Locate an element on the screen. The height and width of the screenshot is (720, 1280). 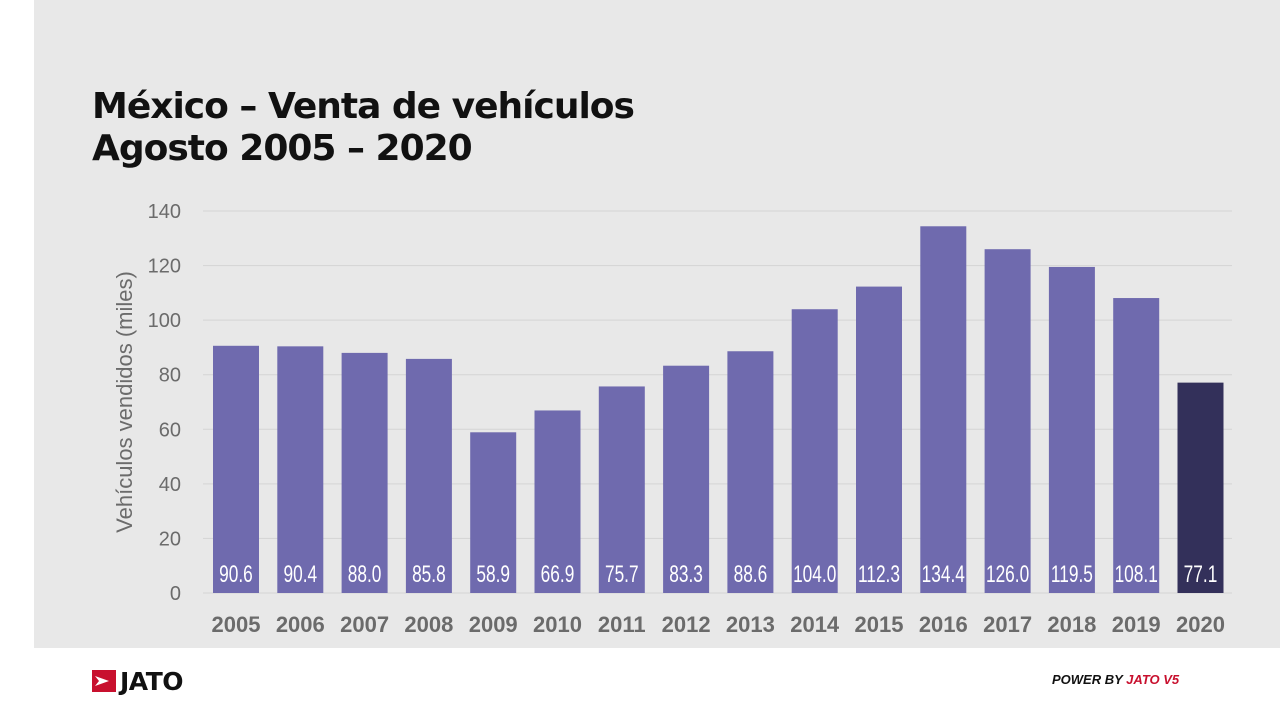
x-tick-label: 2010 is located at coordinates (557, 624).